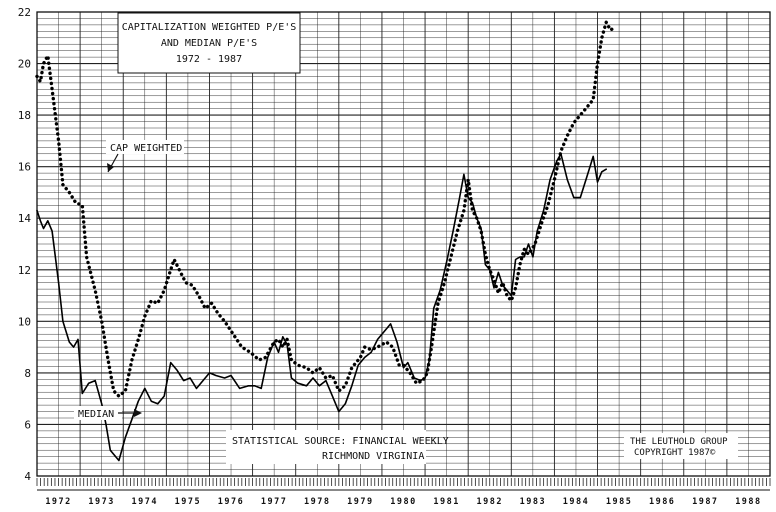 The height and width of the screenshot is (512, 776). I want to click on median-annotation: MEDIAN, so click(108, 413).